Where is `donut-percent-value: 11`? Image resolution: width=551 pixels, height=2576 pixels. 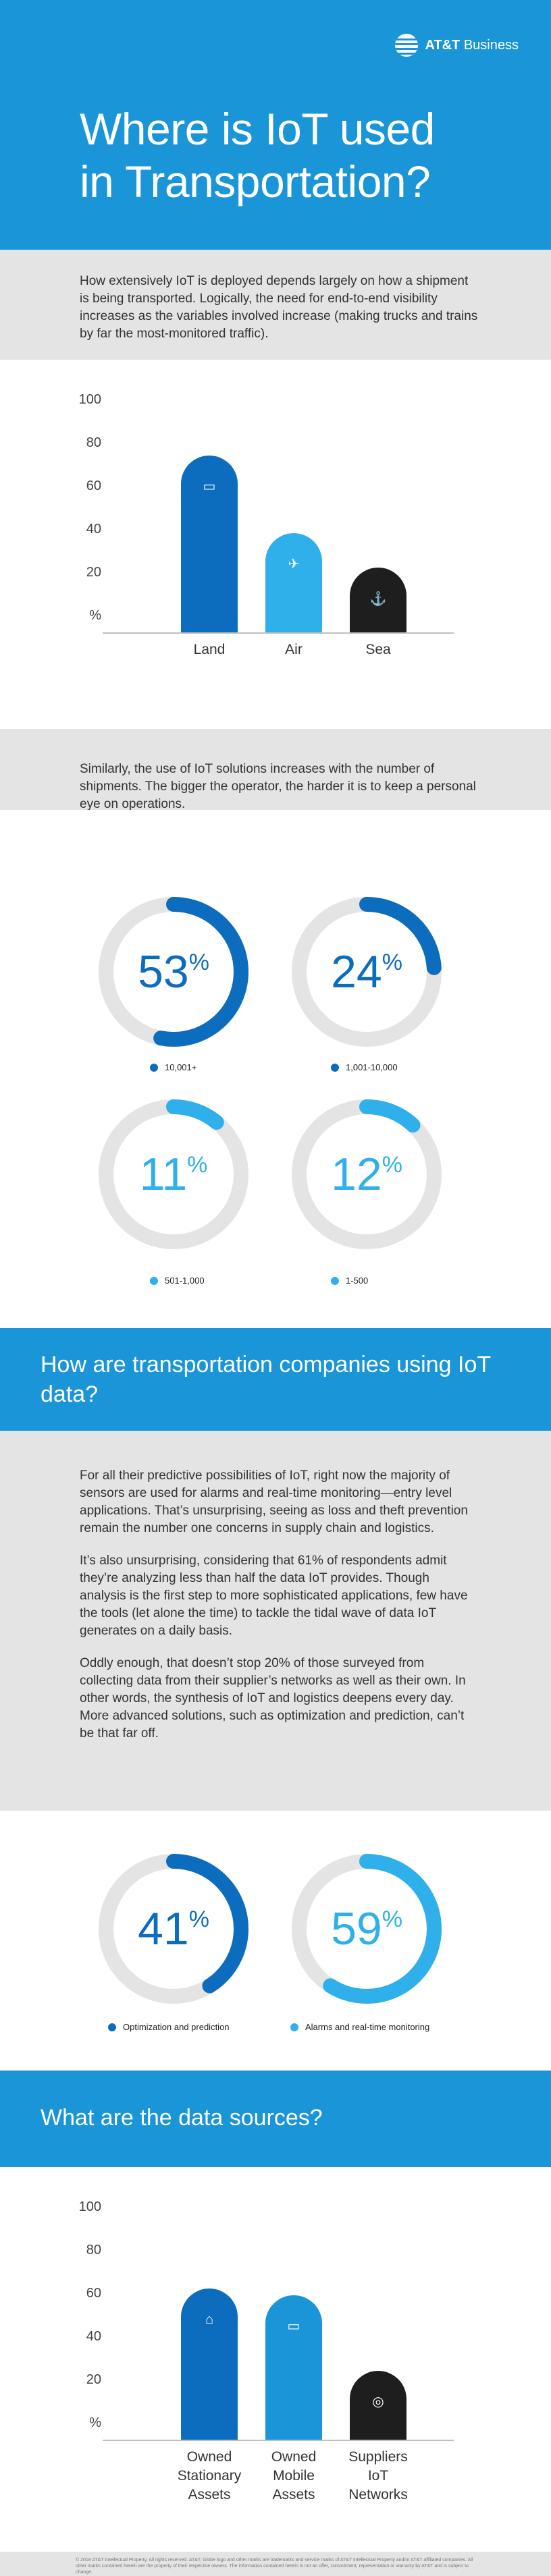 donut-percent-value: 11 is located at coordinates (163, 1174).